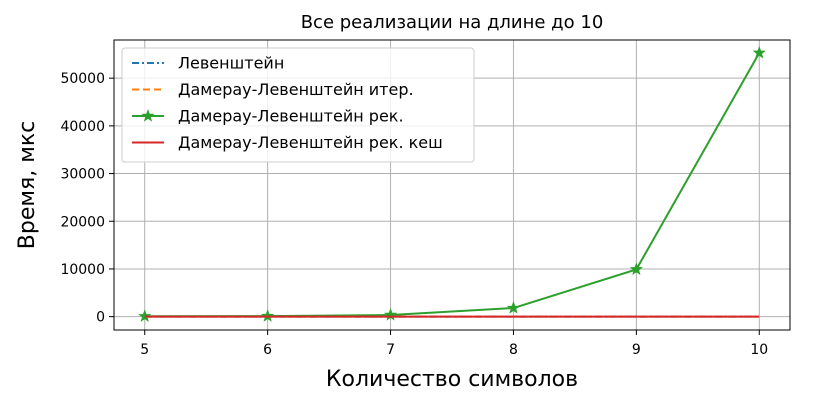  I want to click on y-tick-label: 50000, so click(82, 79).